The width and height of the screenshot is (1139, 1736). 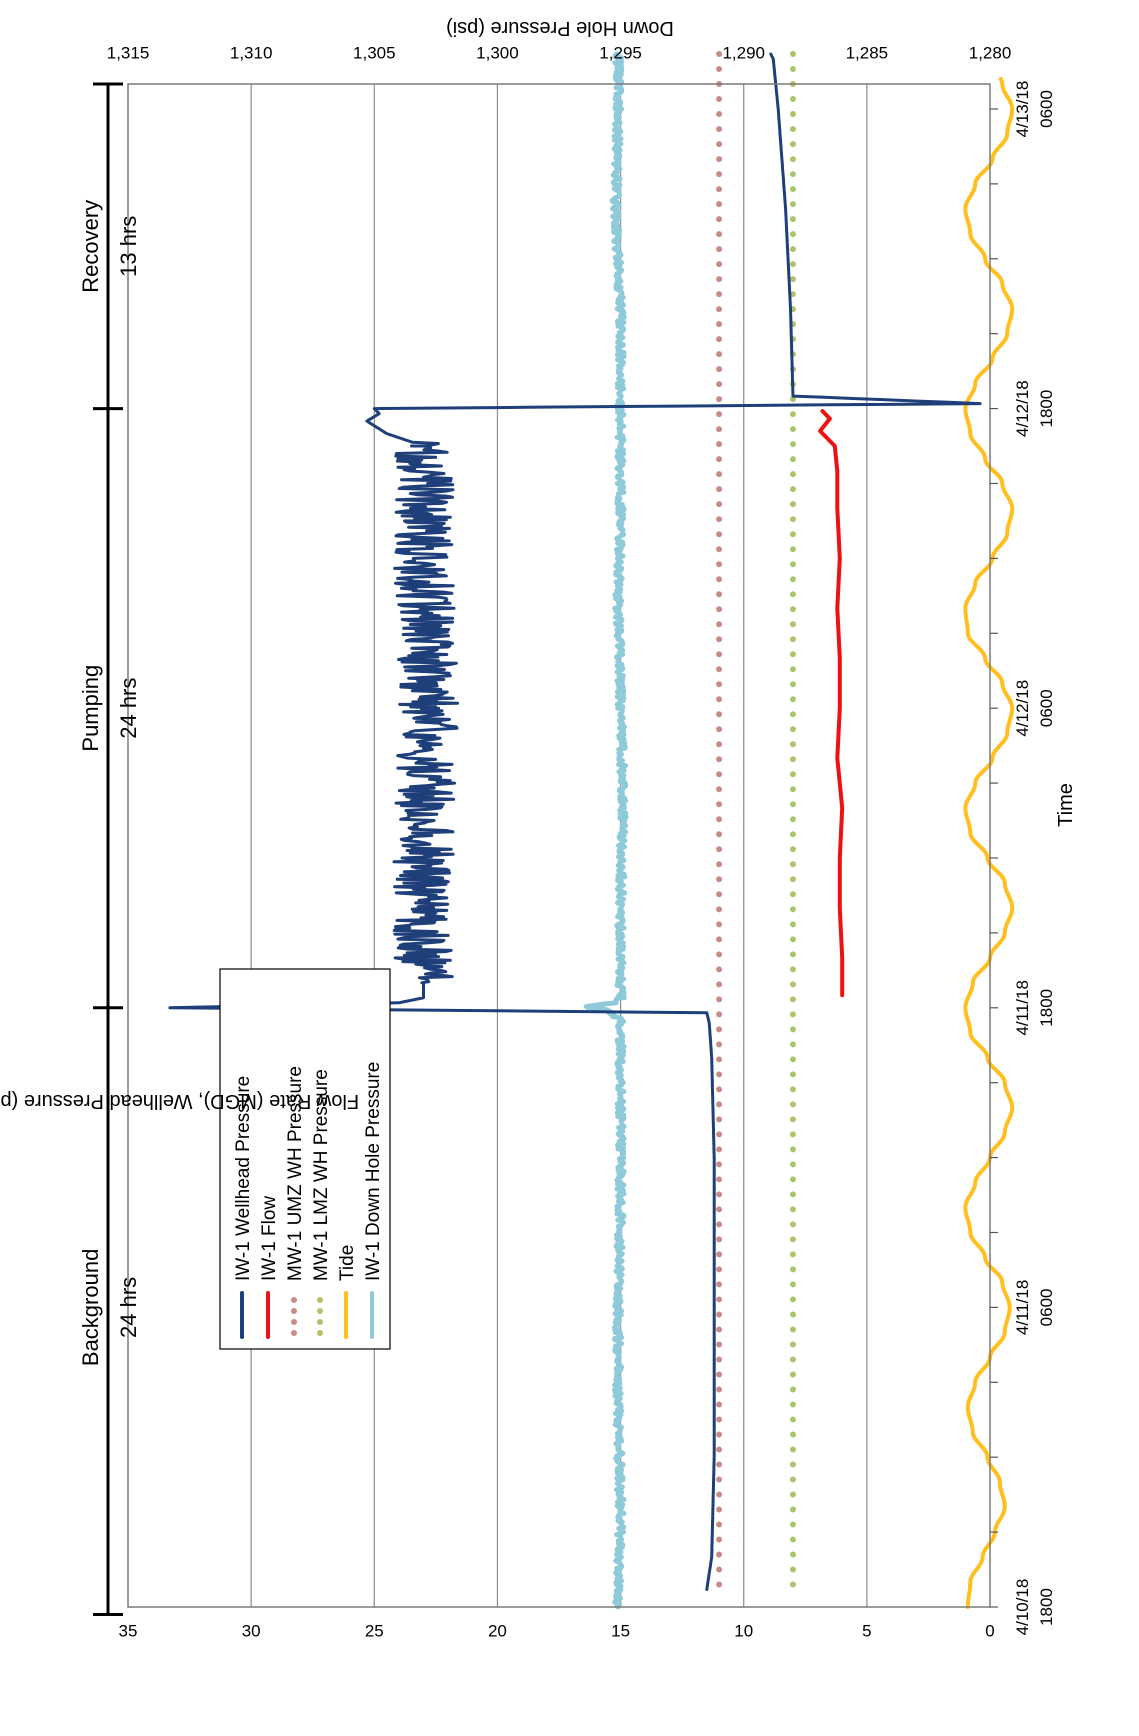 I want to click on y-left-tick-label: 5, so click(x=866, y=1630).